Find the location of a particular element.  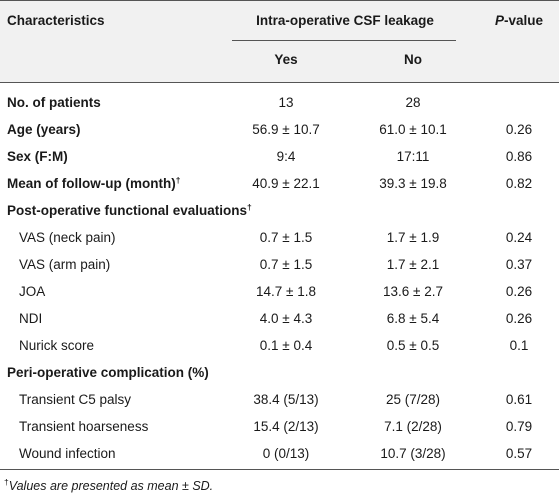

cell-p: 0.86 is located at coordinates (519, 156).